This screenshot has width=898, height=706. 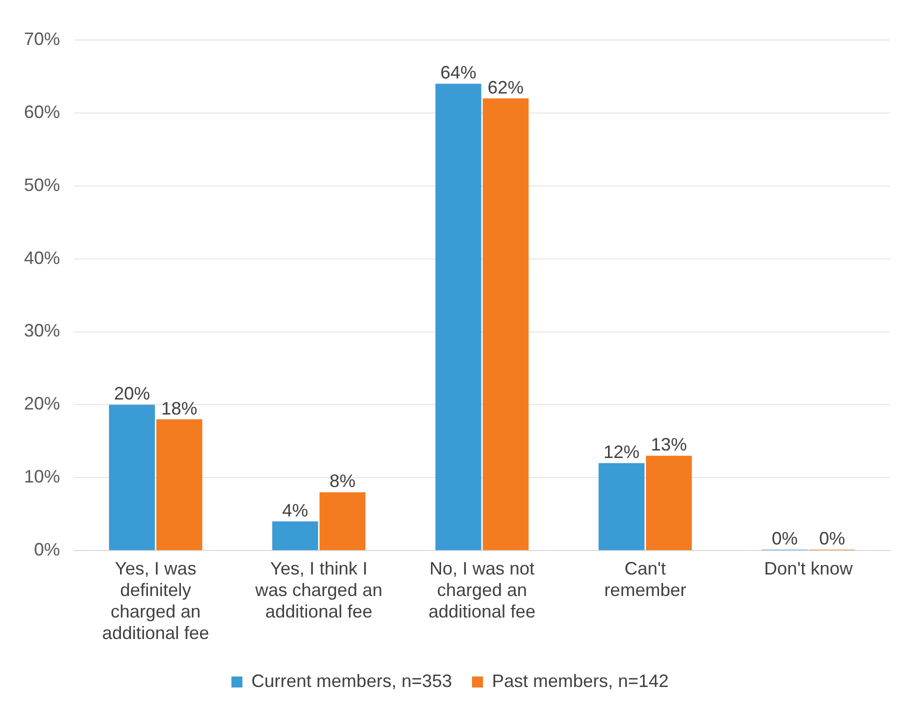 I want to click on data-label: 13%, so click(x=668, y=444).